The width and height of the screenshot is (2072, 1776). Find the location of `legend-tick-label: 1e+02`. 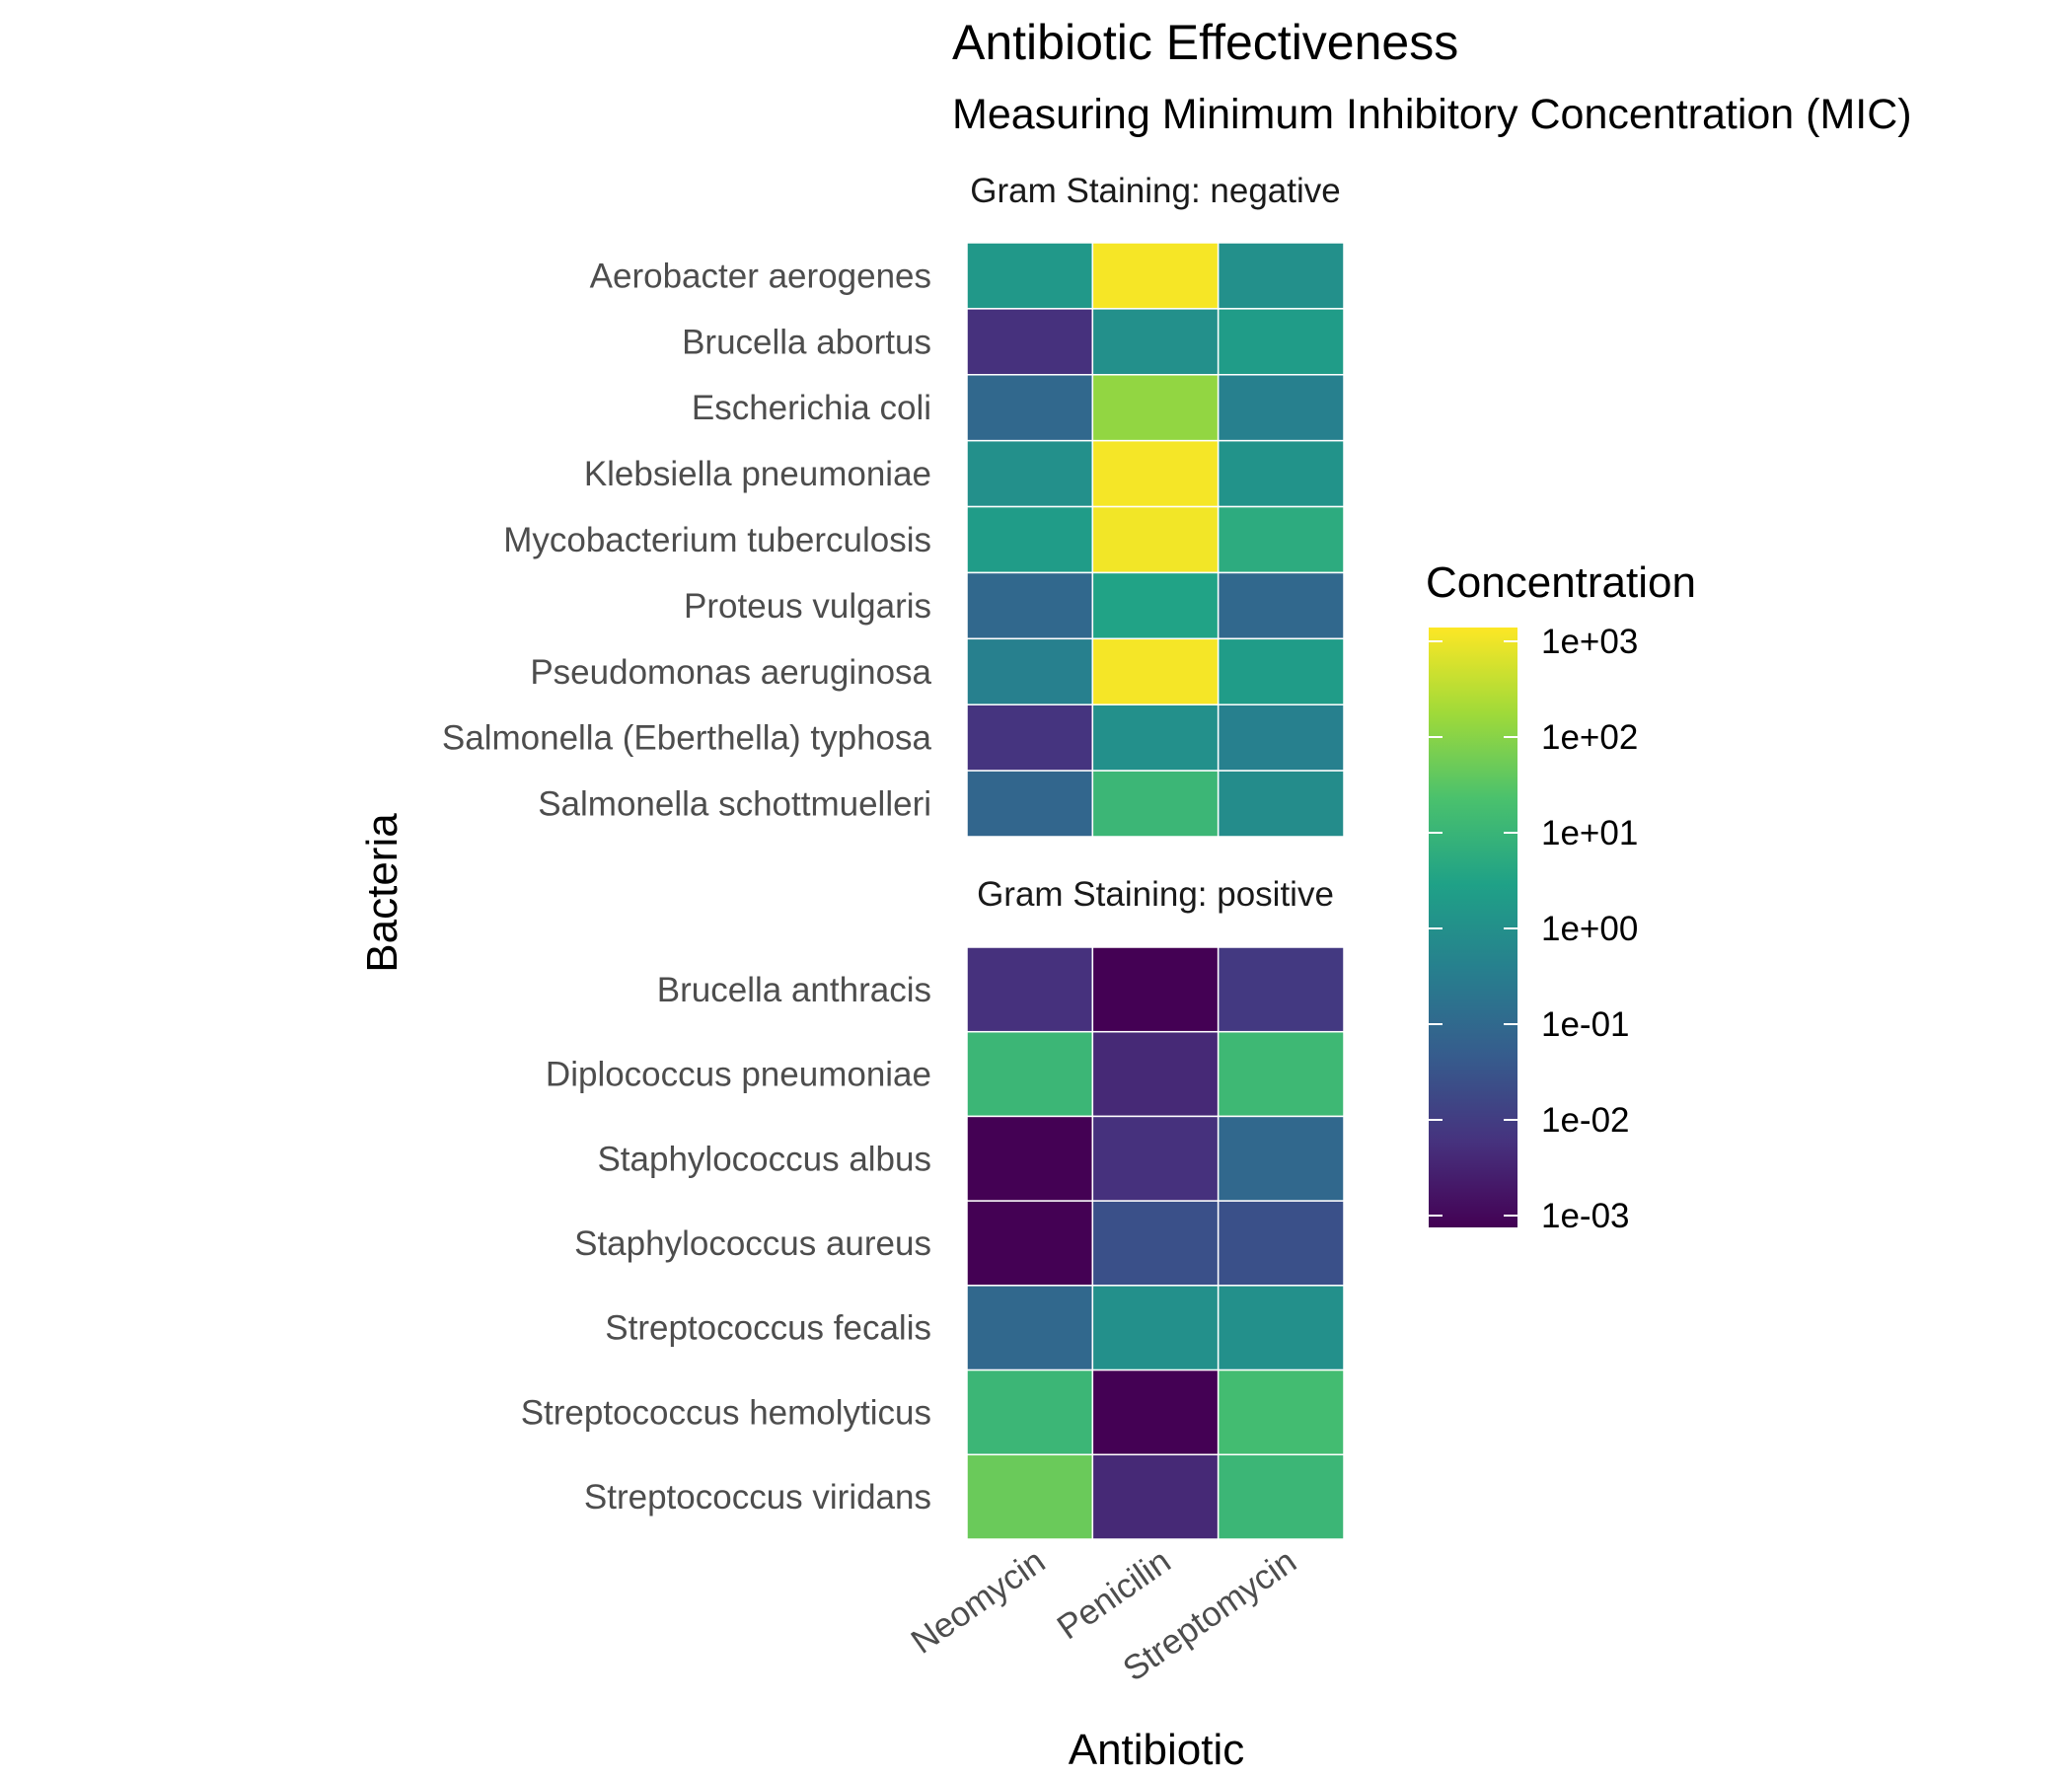

legend-tick-label: 1e+02 is located at coordinates (1589, 737).